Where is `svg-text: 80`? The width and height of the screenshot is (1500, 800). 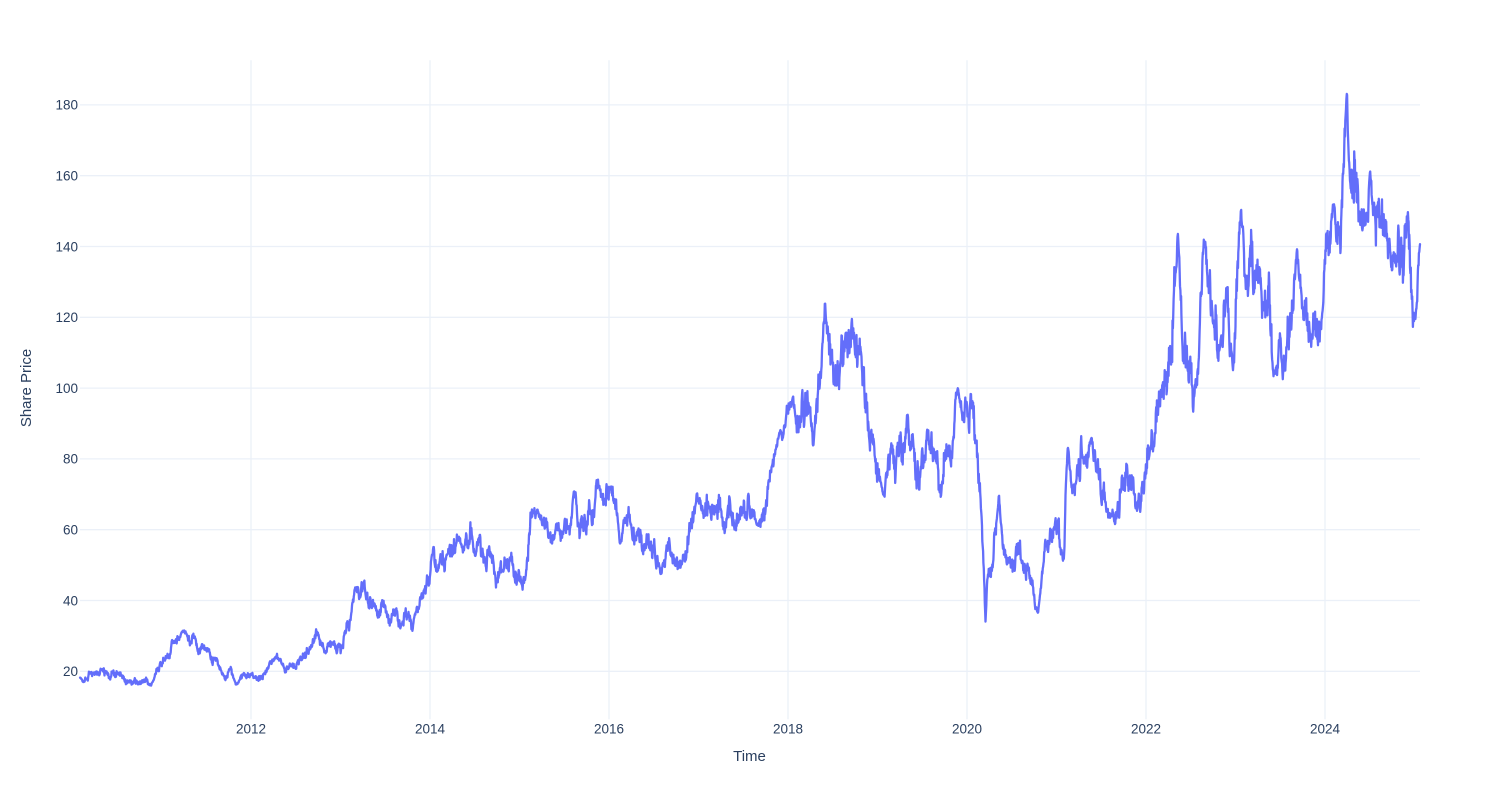
svg-text: 80 is located at coordinates (70, 459).